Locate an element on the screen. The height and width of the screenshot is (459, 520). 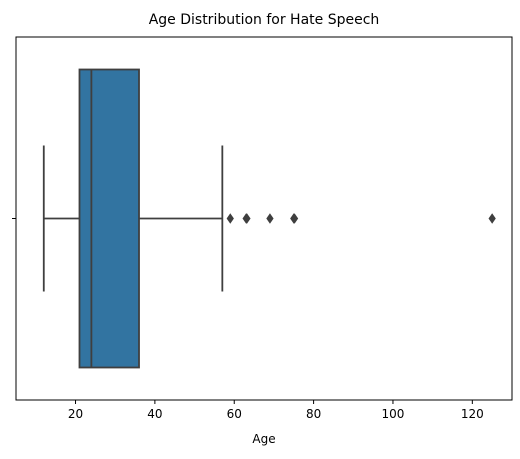
x-tick-label-3: 80 is located at coordinates (313, 414).